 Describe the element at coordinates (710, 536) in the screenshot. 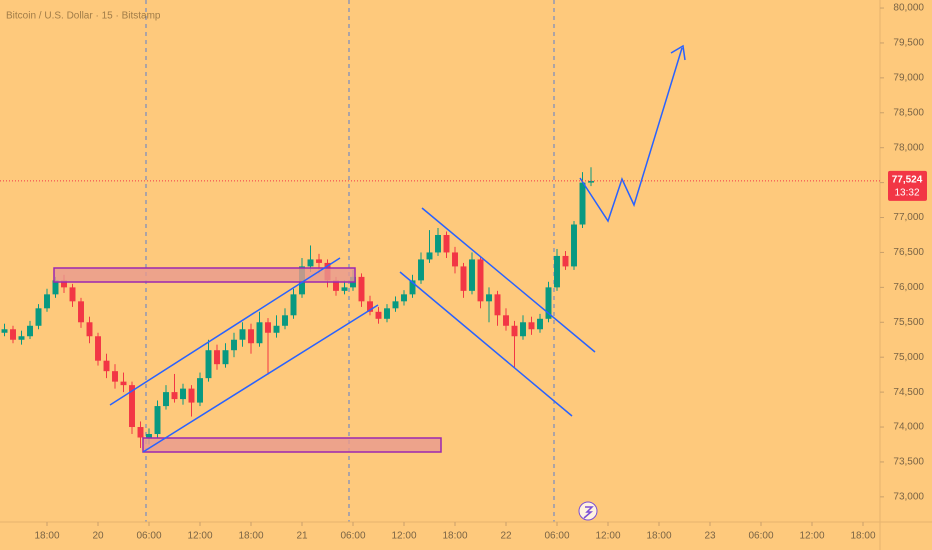

I see `x-tick-label: 23` at that location.